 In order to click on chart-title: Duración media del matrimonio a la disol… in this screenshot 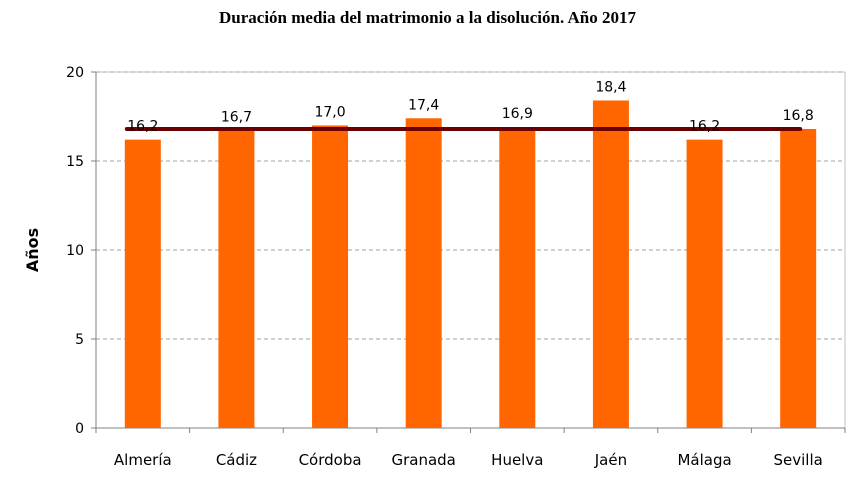, I will do `click(427, 17)`.